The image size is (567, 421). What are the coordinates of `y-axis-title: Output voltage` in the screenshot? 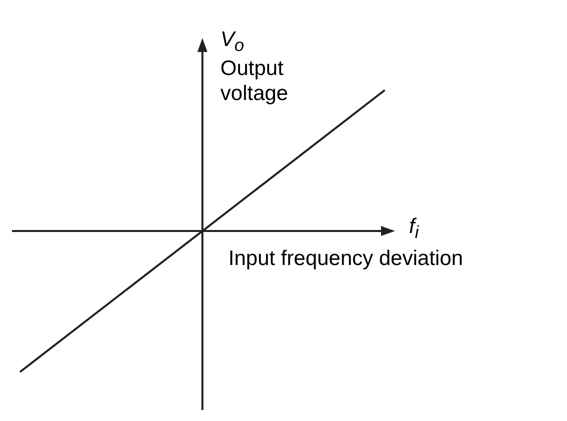 It's located at (255, 81).